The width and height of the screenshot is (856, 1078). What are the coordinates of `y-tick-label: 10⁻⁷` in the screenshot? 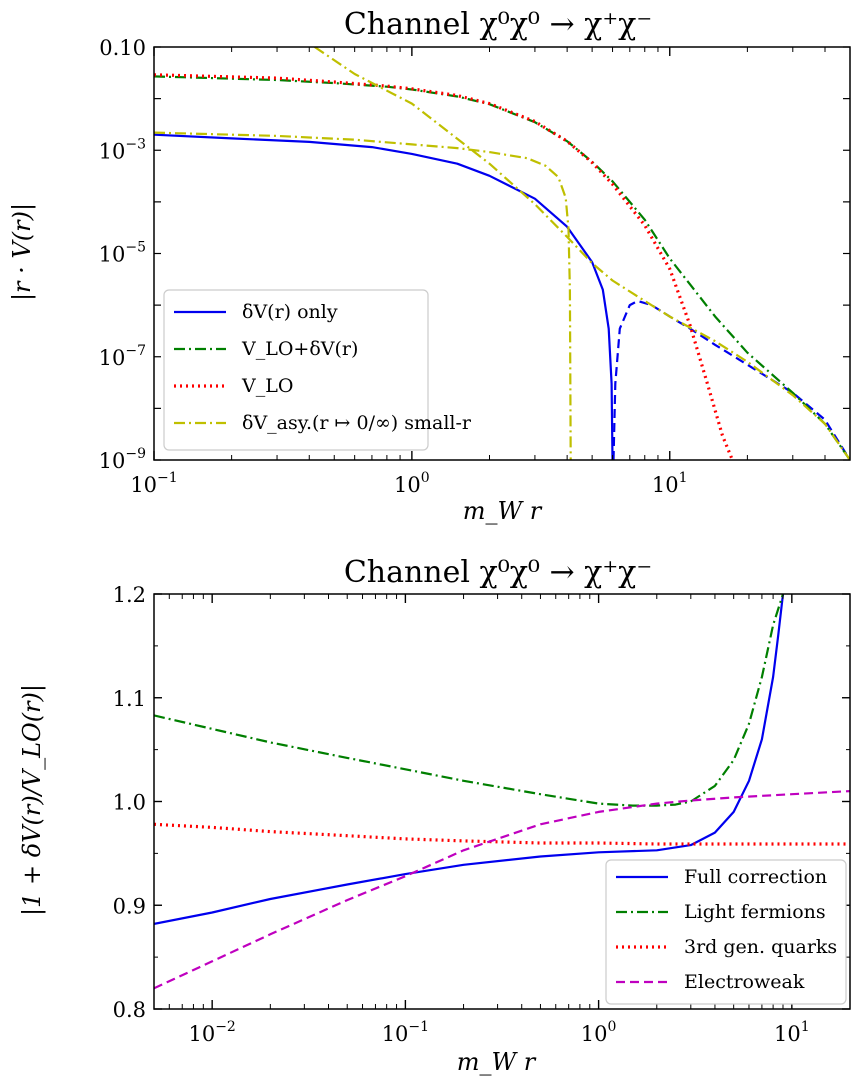 It's located at (122, 356).